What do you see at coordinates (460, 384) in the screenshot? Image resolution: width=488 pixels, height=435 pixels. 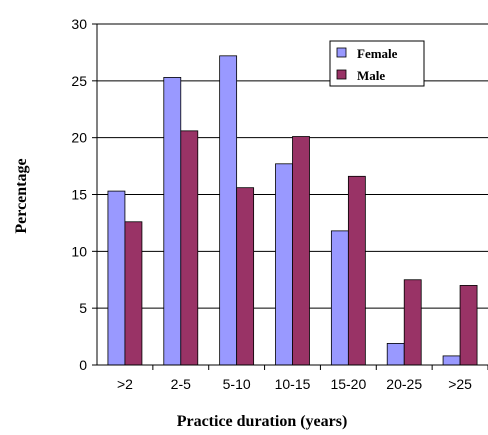 I see `x-tick-label: >25` at bounding box center [460, 384].